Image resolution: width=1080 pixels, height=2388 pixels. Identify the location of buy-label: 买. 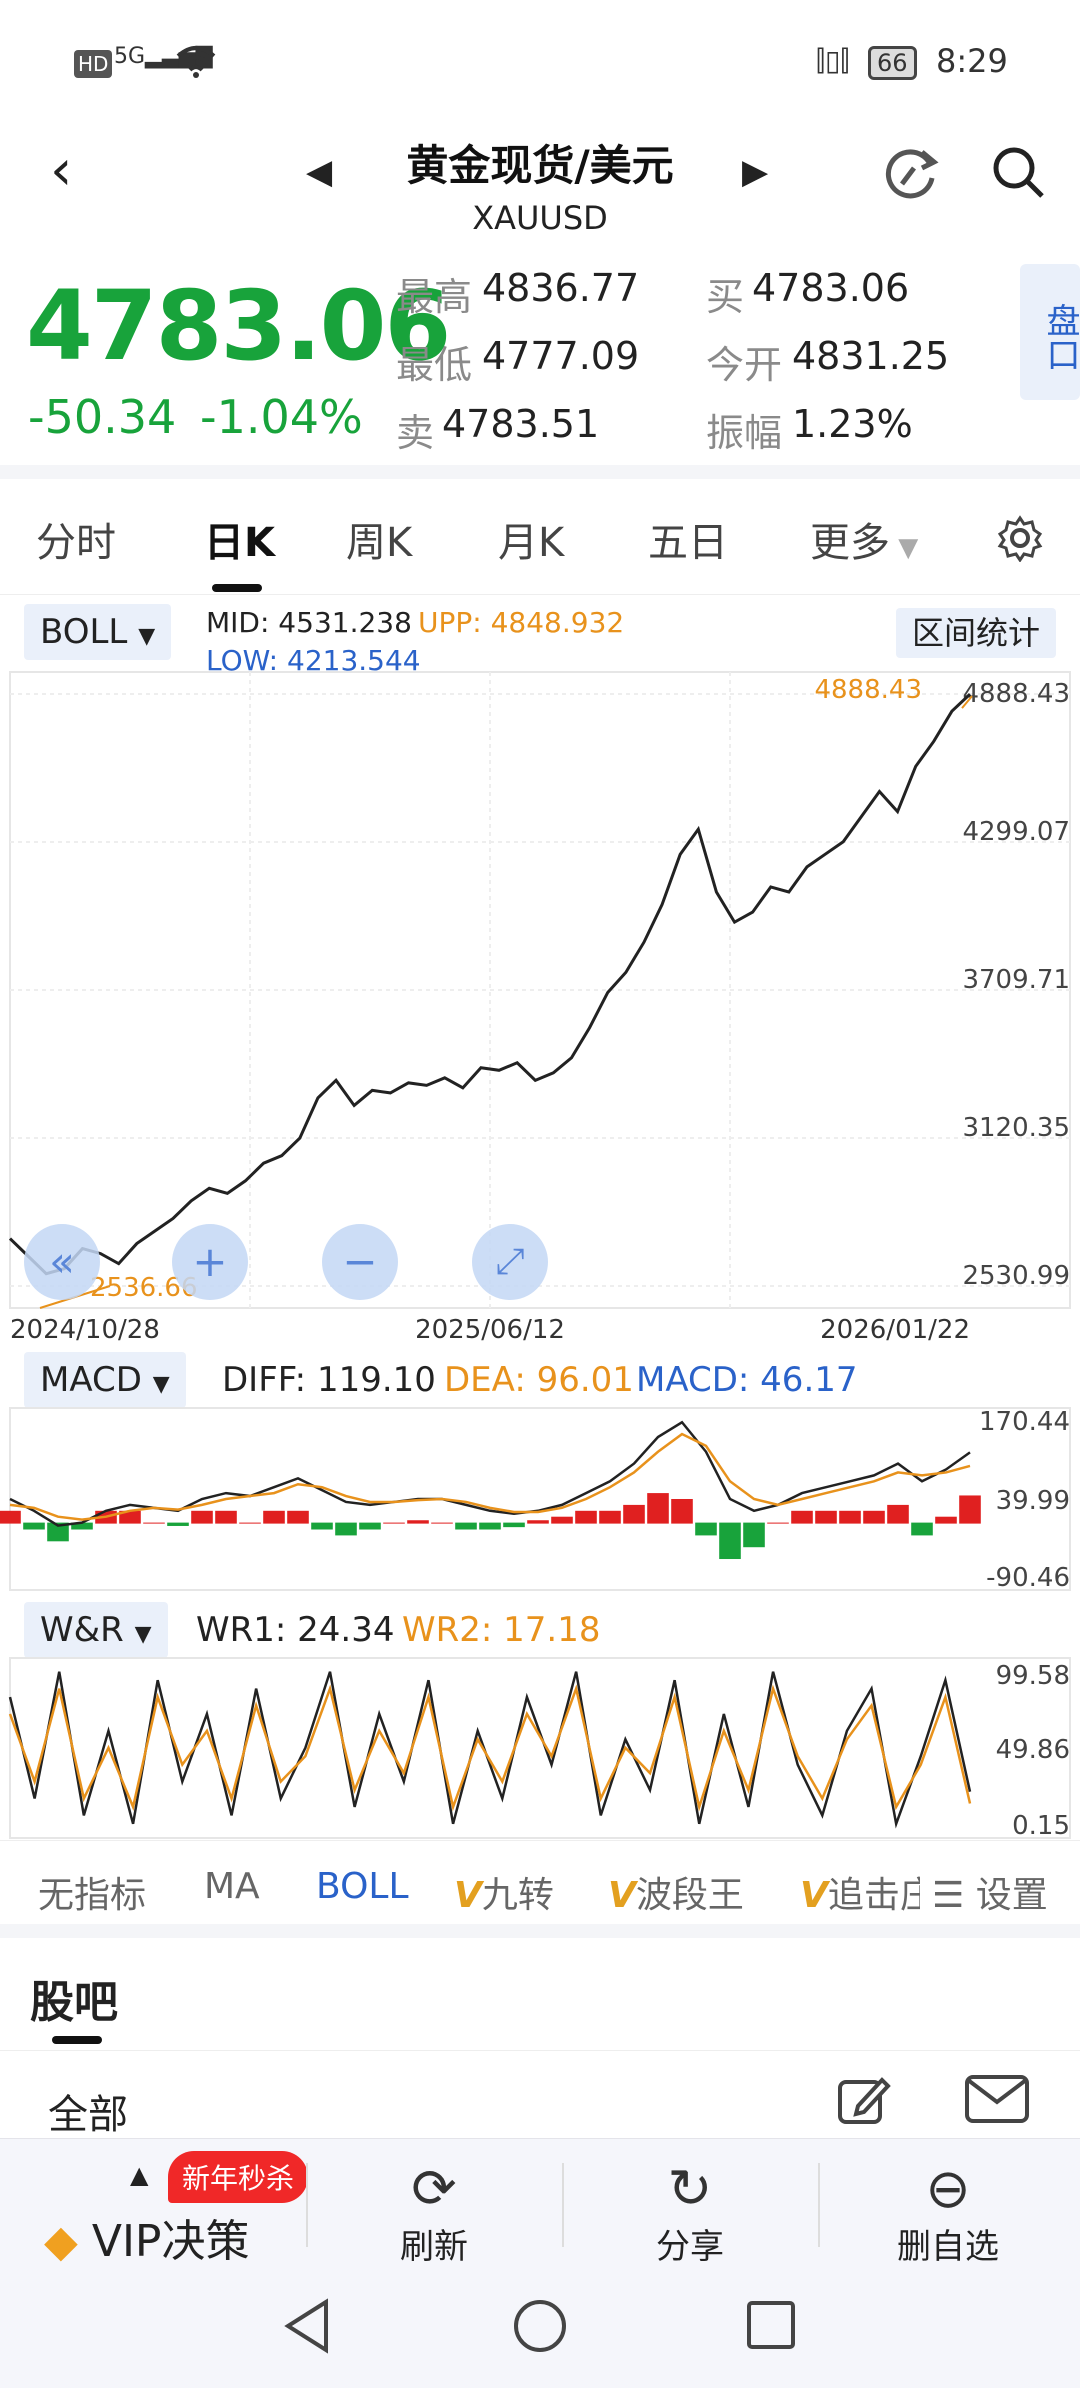
(725, 297).